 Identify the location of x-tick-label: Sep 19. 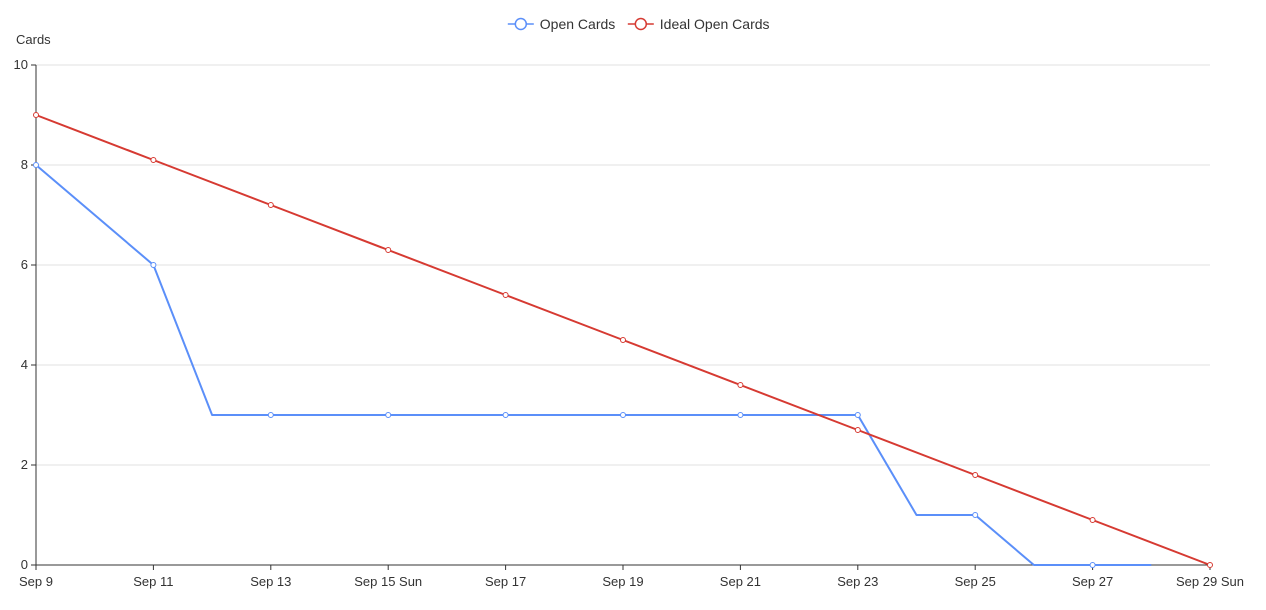
(622, 581).